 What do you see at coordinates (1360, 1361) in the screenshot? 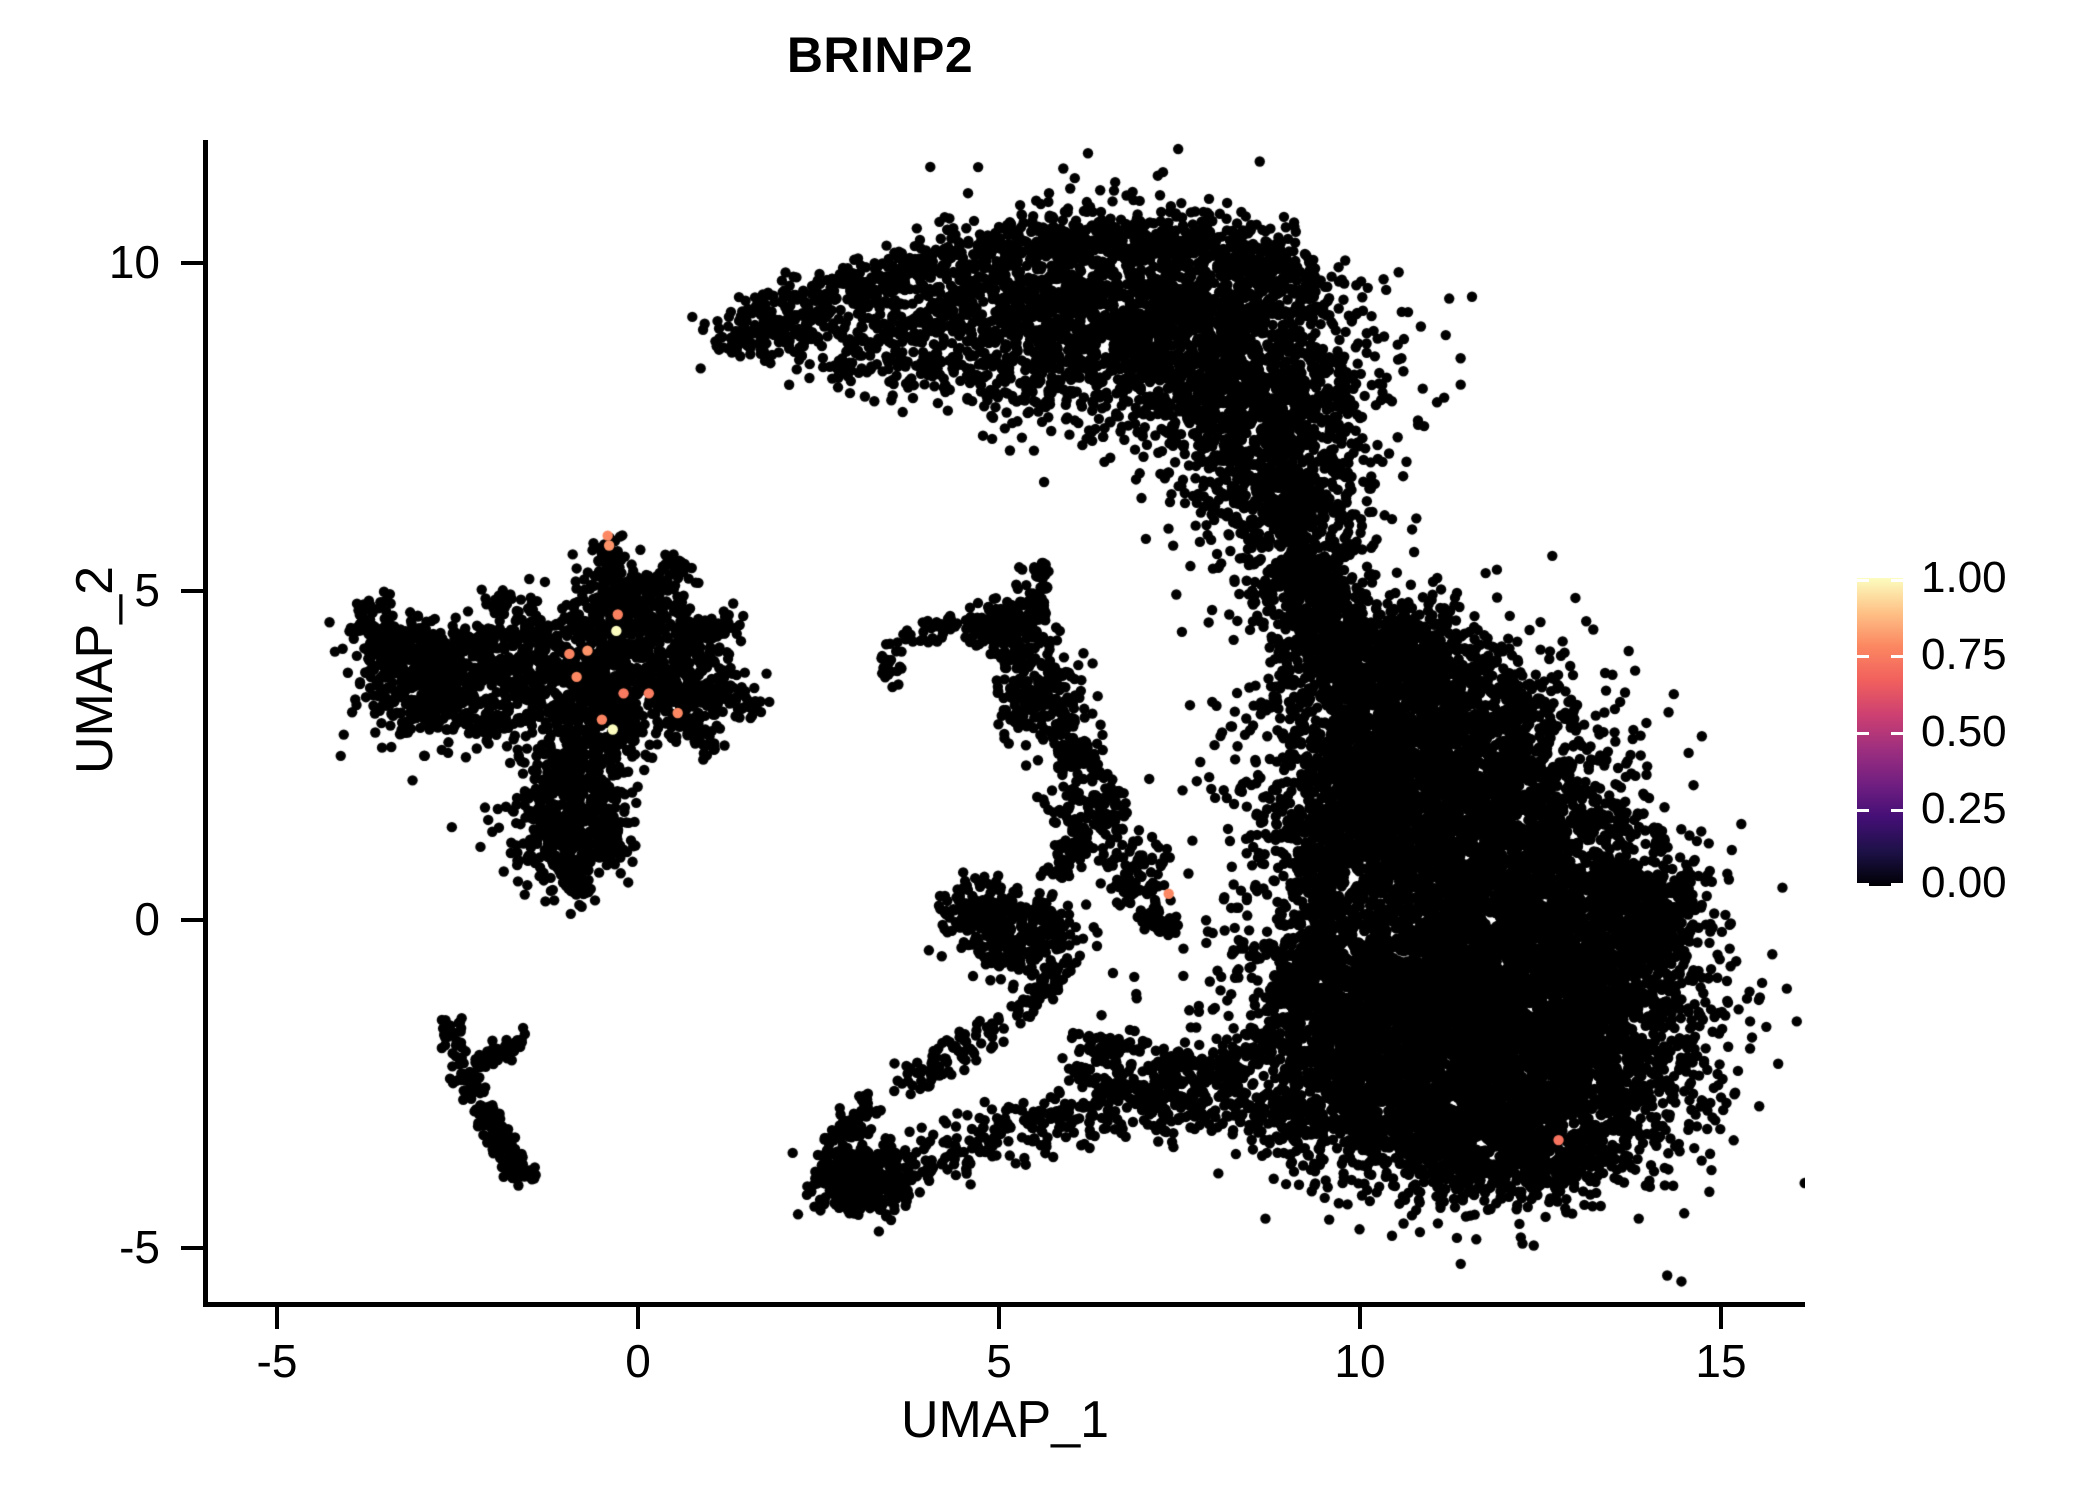
I see `x-tick-label: 10` at bounding box center [1360, 1361].